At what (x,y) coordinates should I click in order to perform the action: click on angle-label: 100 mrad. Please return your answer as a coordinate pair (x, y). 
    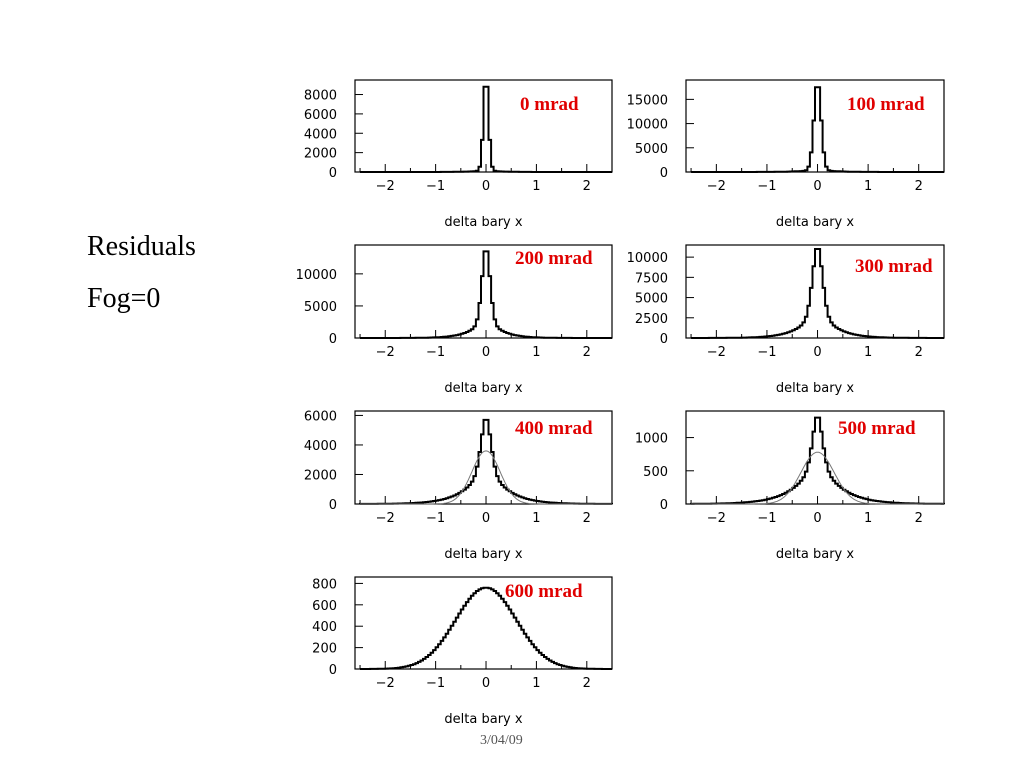
    Looking at the image, I should click on (886, 104).